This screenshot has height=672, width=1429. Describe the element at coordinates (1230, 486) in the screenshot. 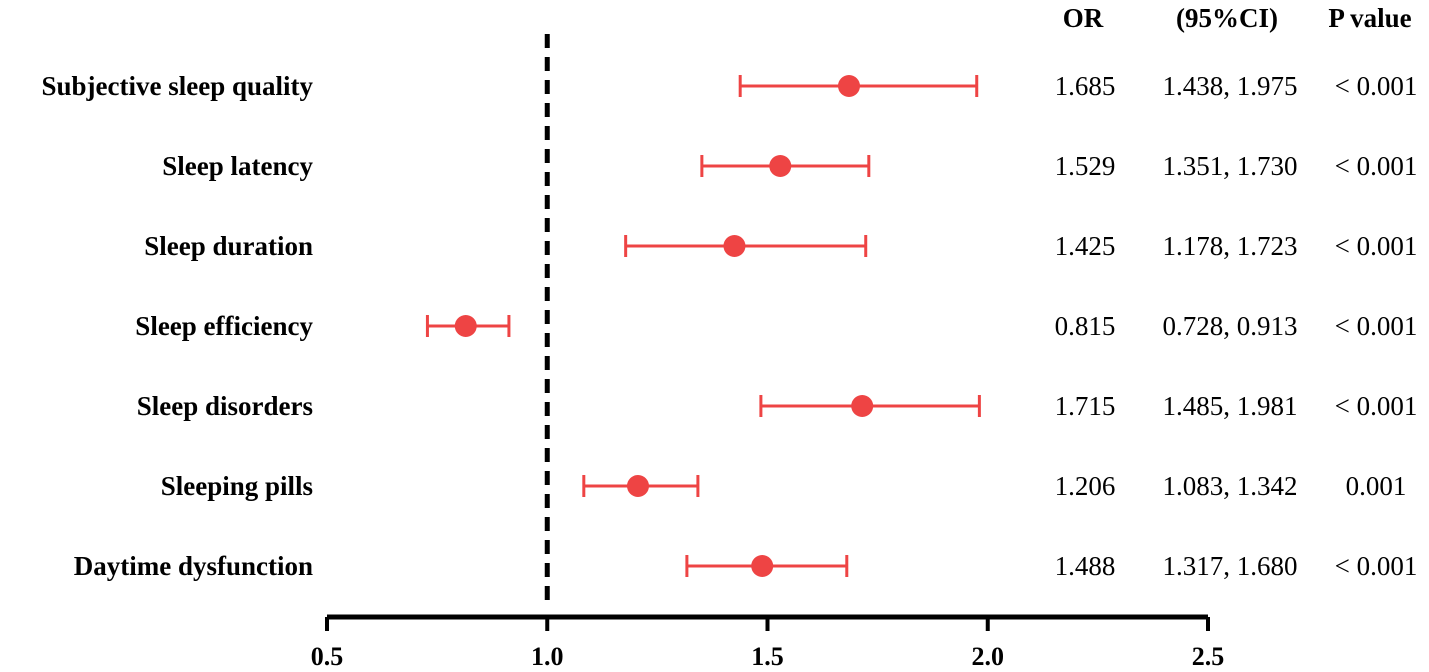

I see `ci-value: 1.083, 1.342` at that location.